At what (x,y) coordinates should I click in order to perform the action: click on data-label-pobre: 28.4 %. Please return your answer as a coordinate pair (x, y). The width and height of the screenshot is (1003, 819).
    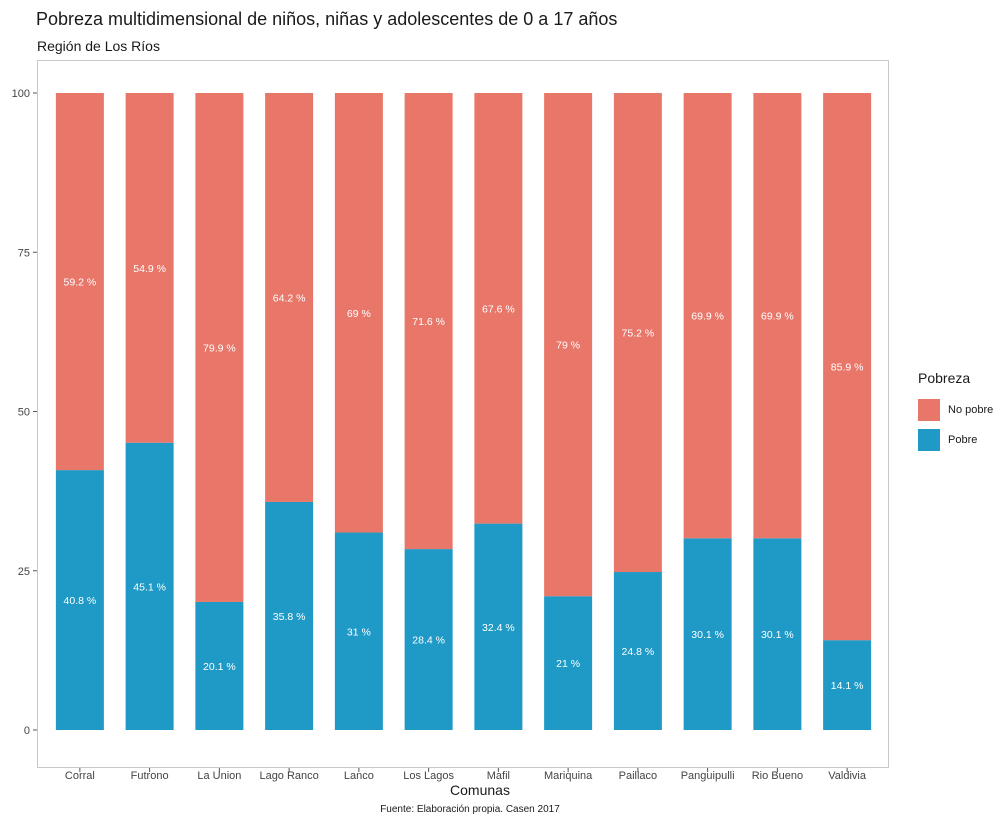
    Looking at the image, I should click on (428, 641).